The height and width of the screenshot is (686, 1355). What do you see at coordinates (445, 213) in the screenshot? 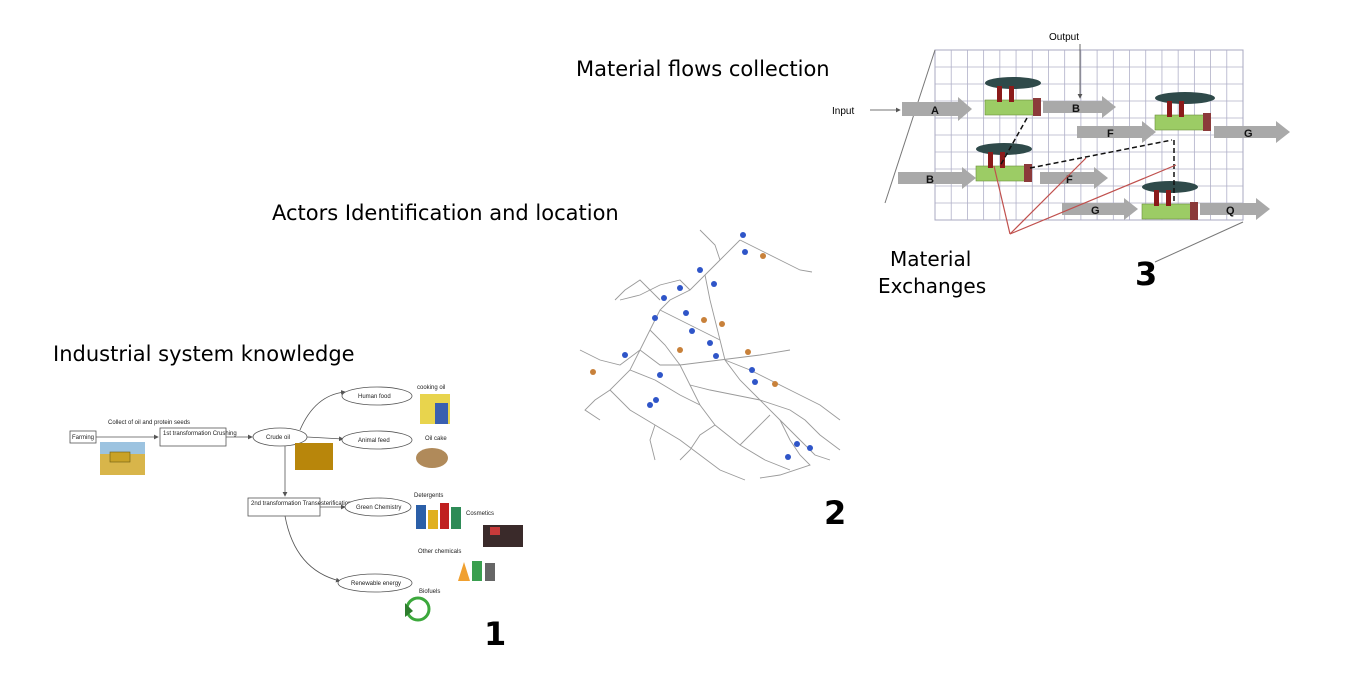
I see `panel2-title: Actors Identification and location` at bounding box center [445, 213].